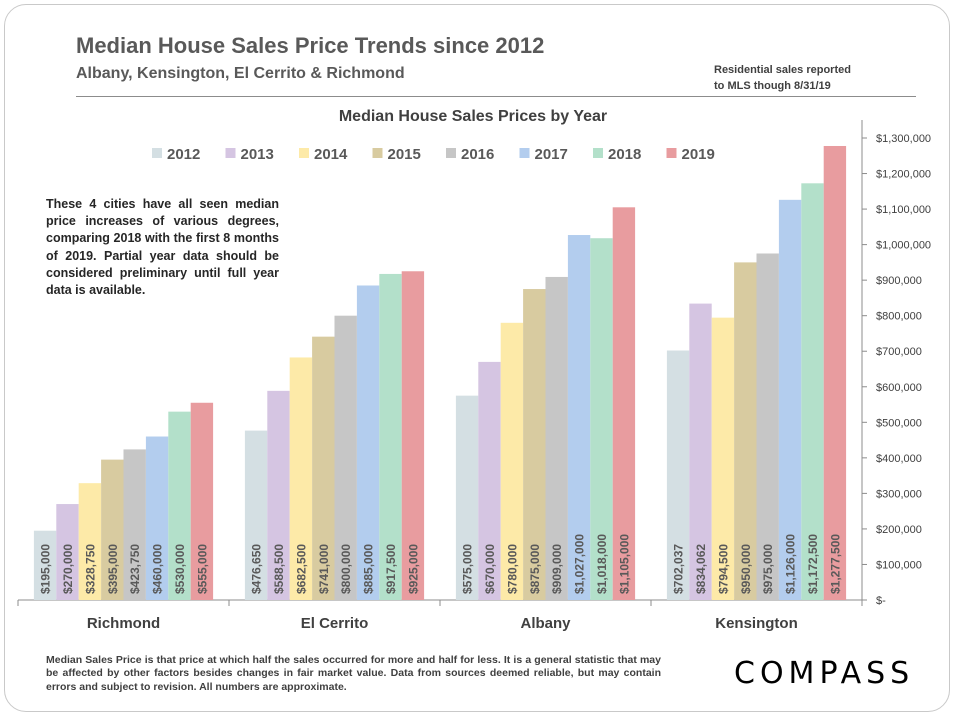 The width and height of the screenshot is (960, 720). What do you see at coordinates (90, 569) in the screenshot?
I see `bar-value-label: $328,750` at bounding box center [90, 569].